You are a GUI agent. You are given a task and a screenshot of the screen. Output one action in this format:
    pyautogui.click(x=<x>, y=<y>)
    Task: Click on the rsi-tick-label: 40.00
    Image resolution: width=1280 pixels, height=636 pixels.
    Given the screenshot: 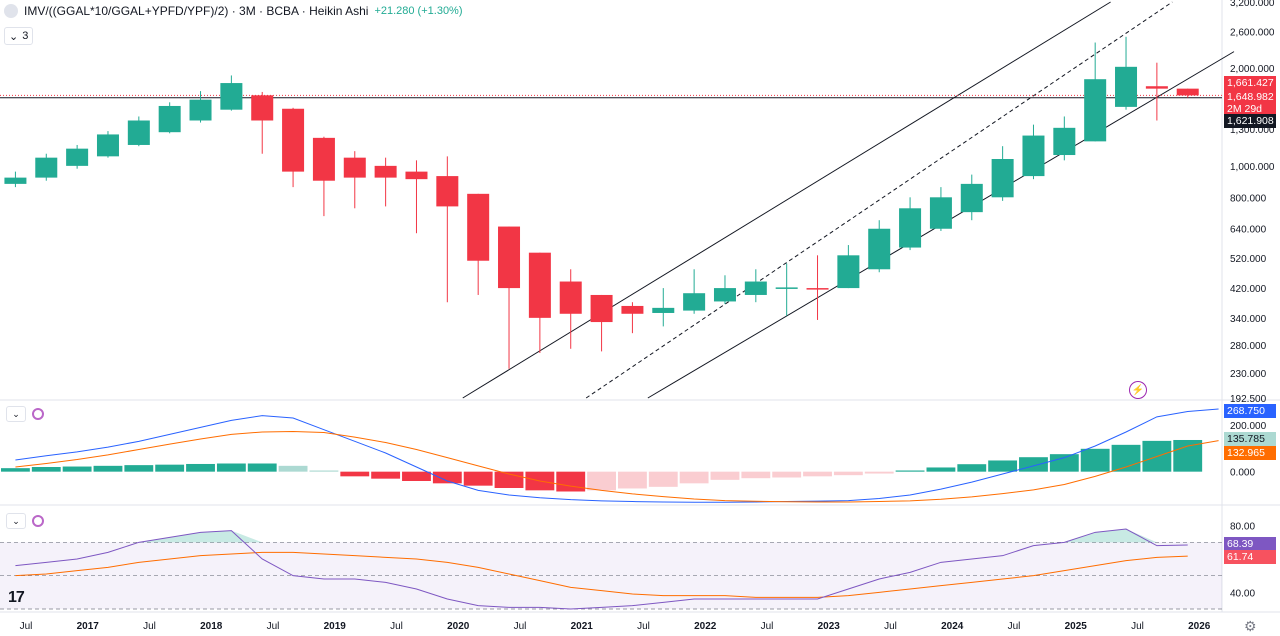 What is the action you would take?
    pyautogui.click(x=1242, y=593)
    